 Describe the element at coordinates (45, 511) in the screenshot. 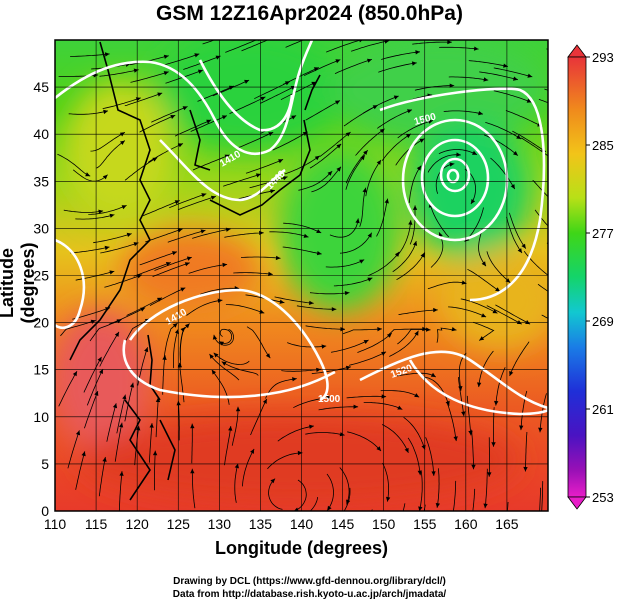

I see `y-tick-label: 0` at that location.